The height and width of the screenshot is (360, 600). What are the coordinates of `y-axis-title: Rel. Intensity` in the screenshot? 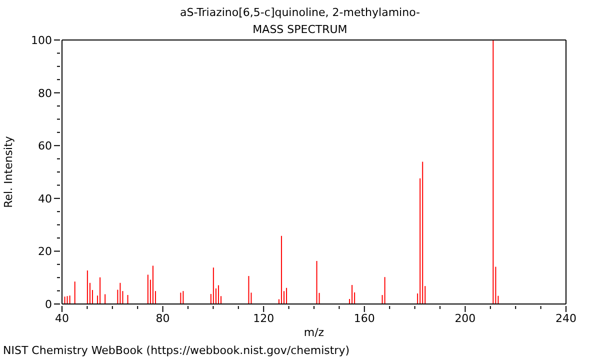 It's located at (8, 172).